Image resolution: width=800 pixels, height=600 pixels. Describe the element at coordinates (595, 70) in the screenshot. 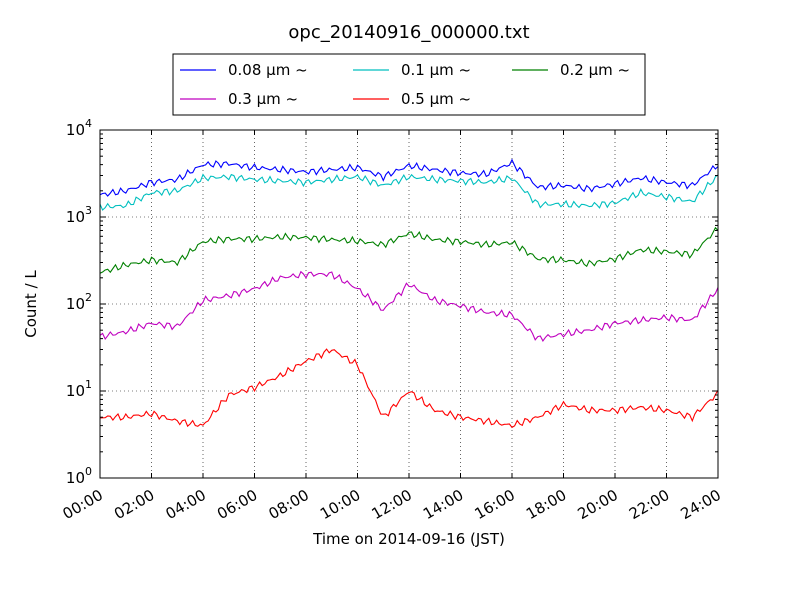

I see `legend-label: 0.2 μm ~` at that location.